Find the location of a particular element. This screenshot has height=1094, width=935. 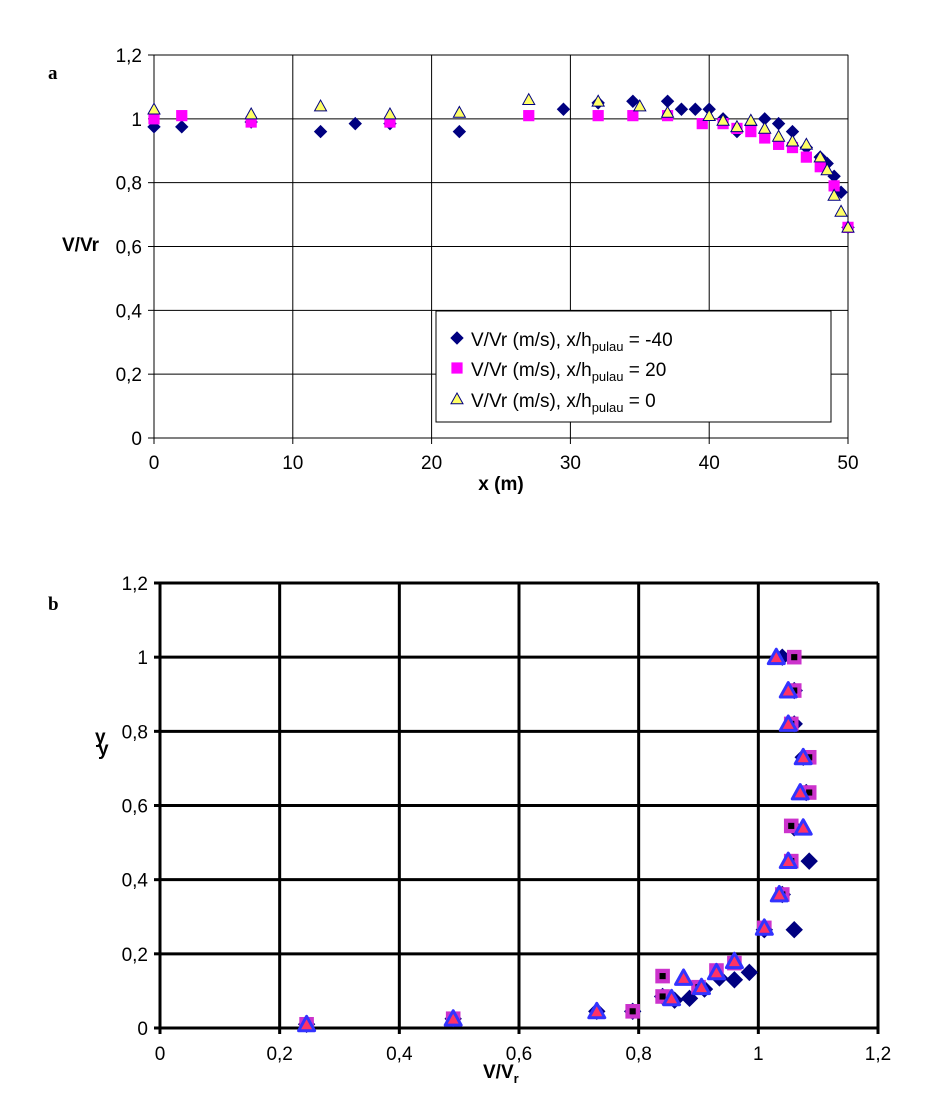

point-s2-2-inner is located at coordinates (633, 1011).